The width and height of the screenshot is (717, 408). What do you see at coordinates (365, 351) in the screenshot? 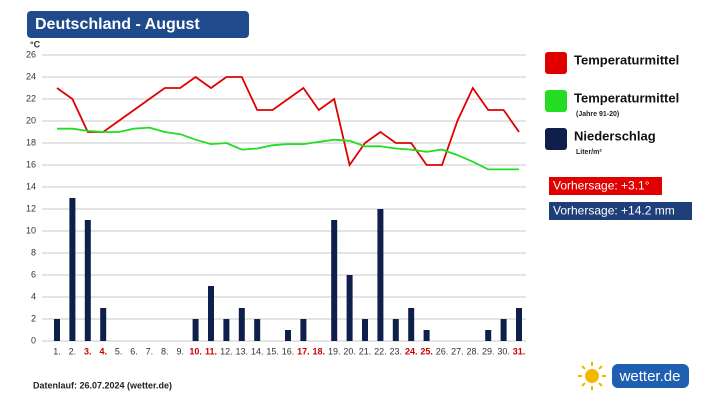
I see `x-tick-label: 21.` at bounding box center [365, 351].